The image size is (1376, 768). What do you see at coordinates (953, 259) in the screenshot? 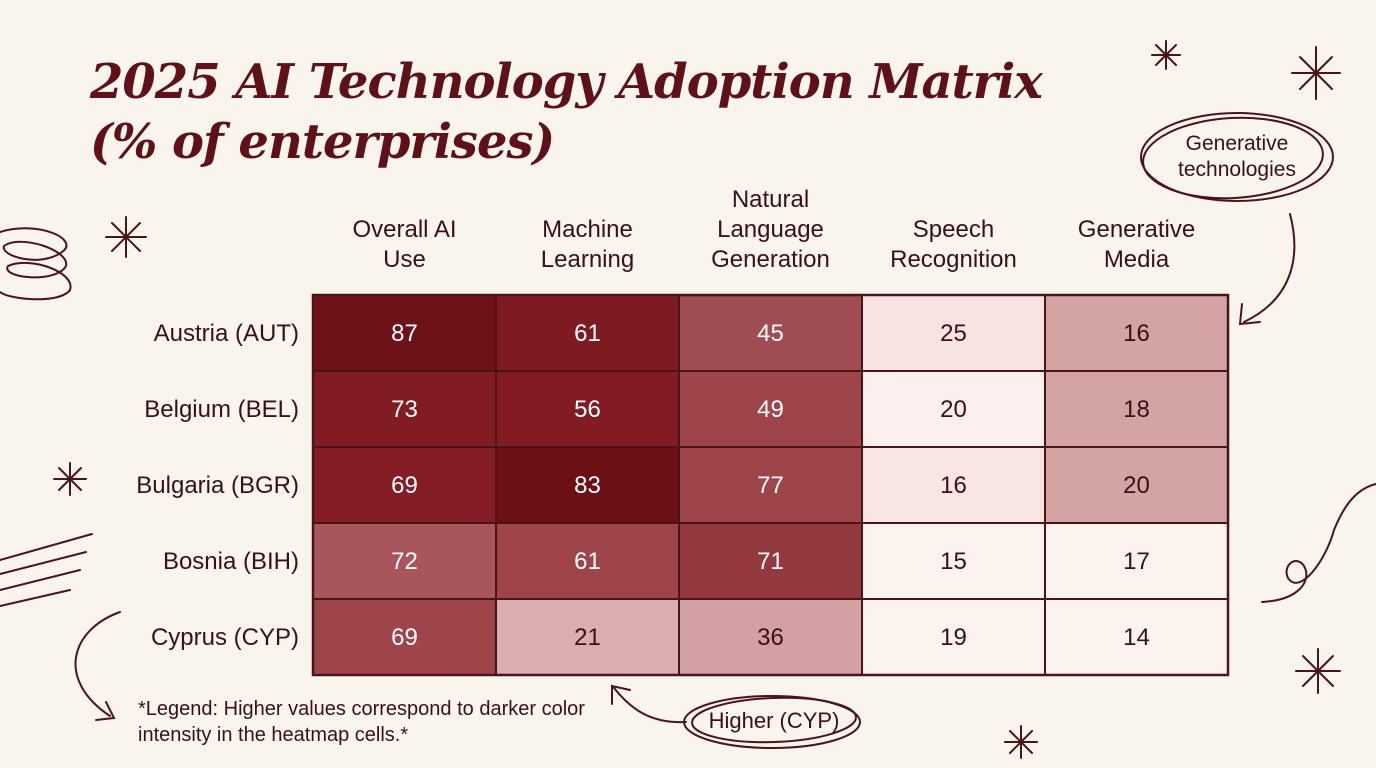
I see `column-header-line: Recognition` at bounding box center [953, 259].